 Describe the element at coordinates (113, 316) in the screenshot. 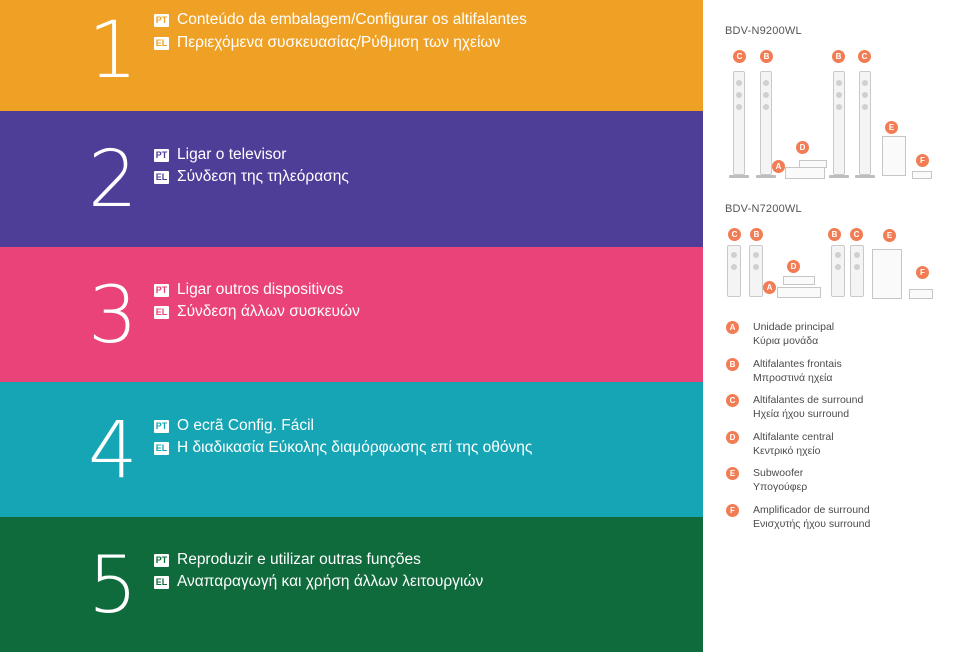

I see `section-number: 3` at that location.